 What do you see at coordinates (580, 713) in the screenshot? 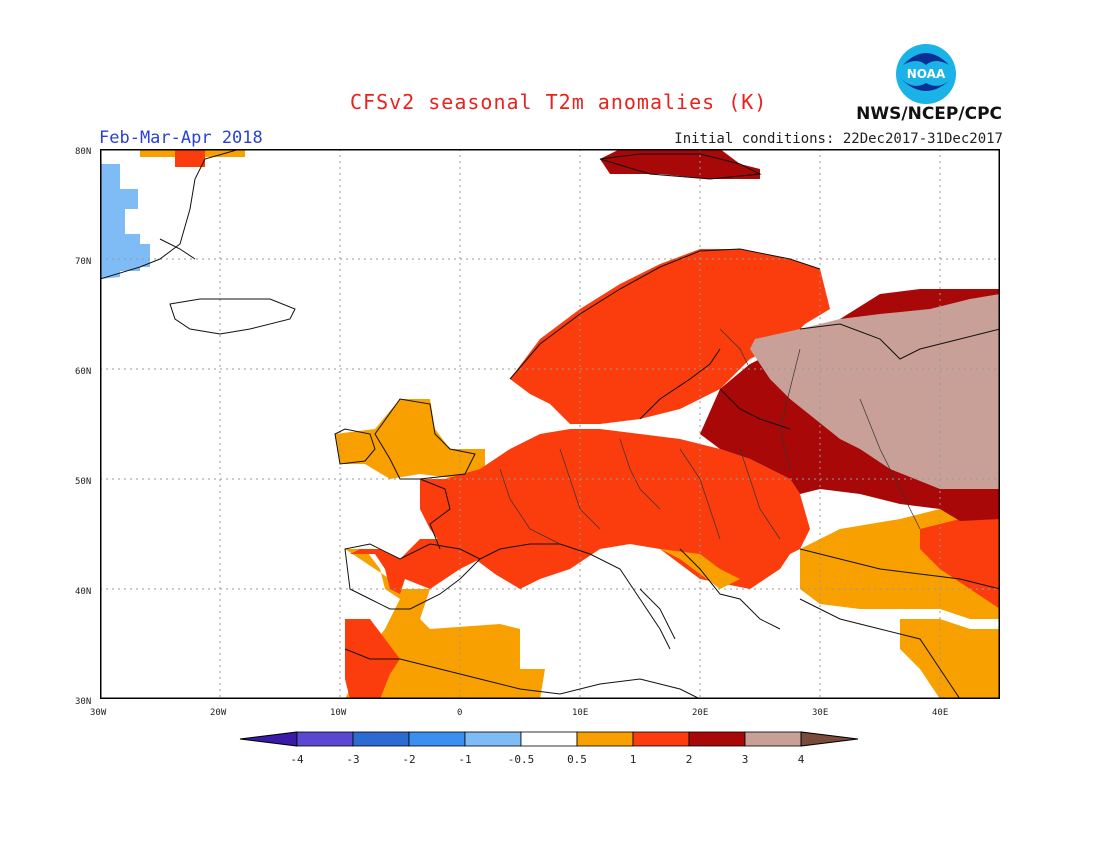
I see `lon-tick: 10E` at bounding box center [580, 713].